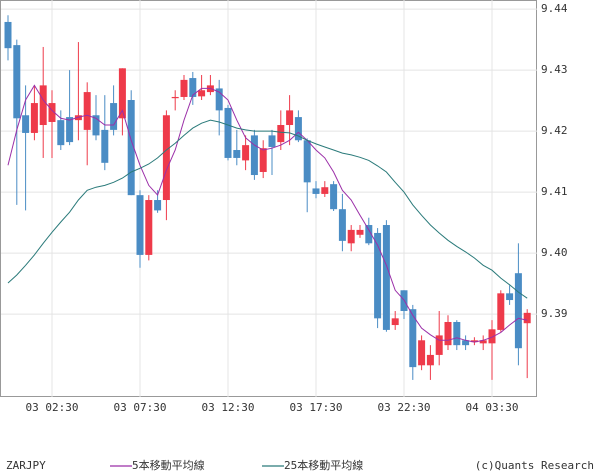 The width and height of the screenshot is (600, 475). What do you see at coordinates (52, 407) in the screenshot?
I see `x-tick-label: 03 02:30` at bounding box center [52, 407].